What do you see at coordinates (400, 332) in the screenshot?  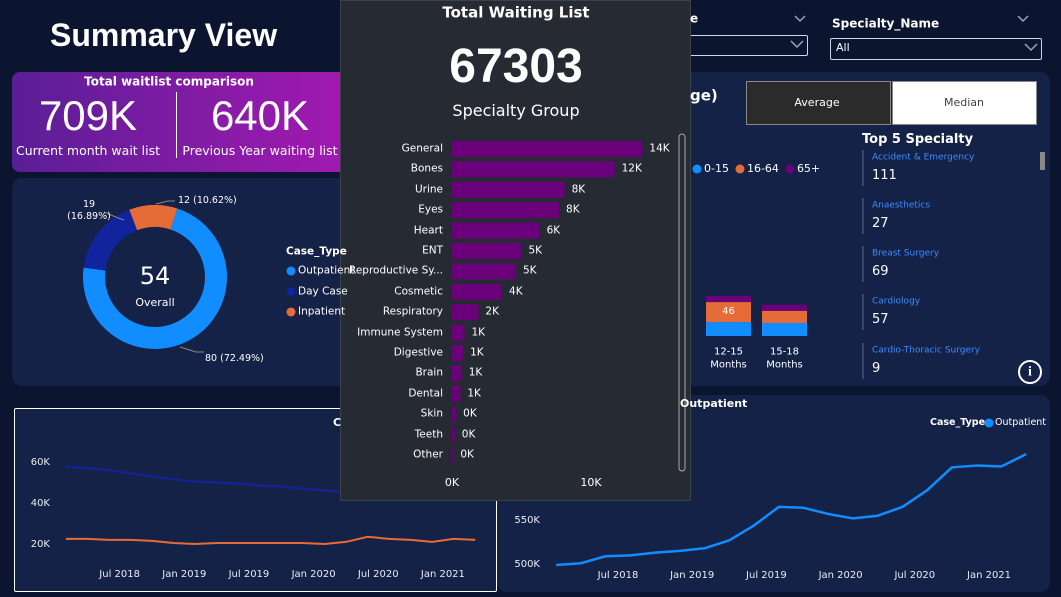 I see `y-tick-label: Immune System` at bounding box center [400, 332].